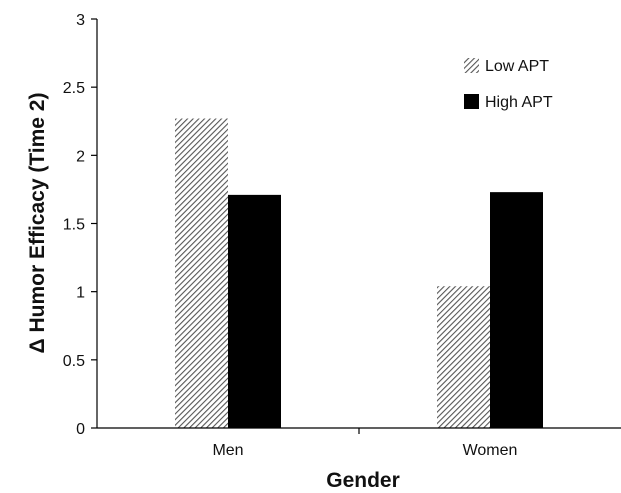 The width and height of the screenshot is (621, 493). Describe the element at coordinates (508, 84) in the screenshot. I see `legend: Low APT High APT` at that location.